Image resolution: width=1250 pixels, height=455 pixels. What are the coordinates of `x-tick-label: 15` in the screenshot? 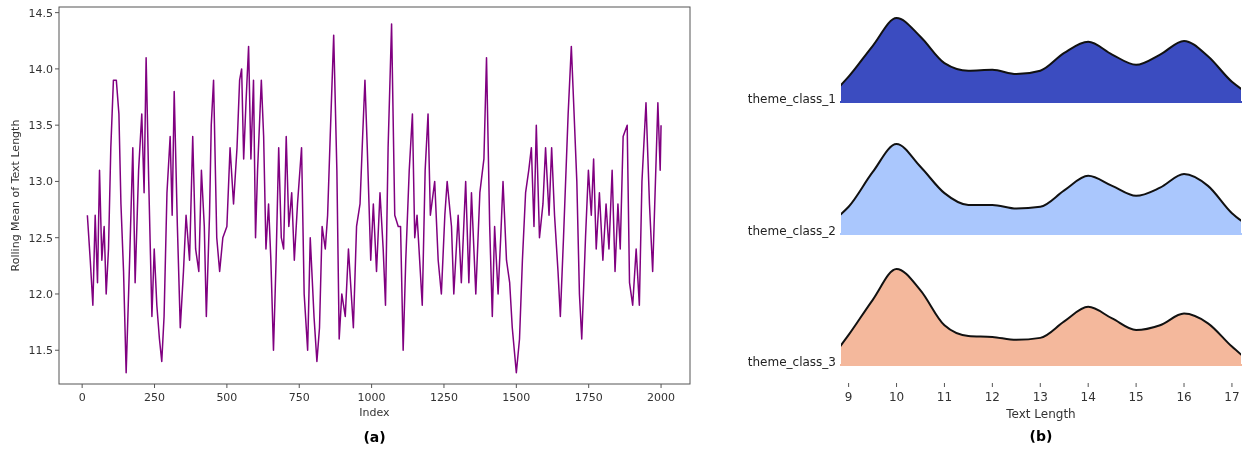 It's located at (1136, 397).